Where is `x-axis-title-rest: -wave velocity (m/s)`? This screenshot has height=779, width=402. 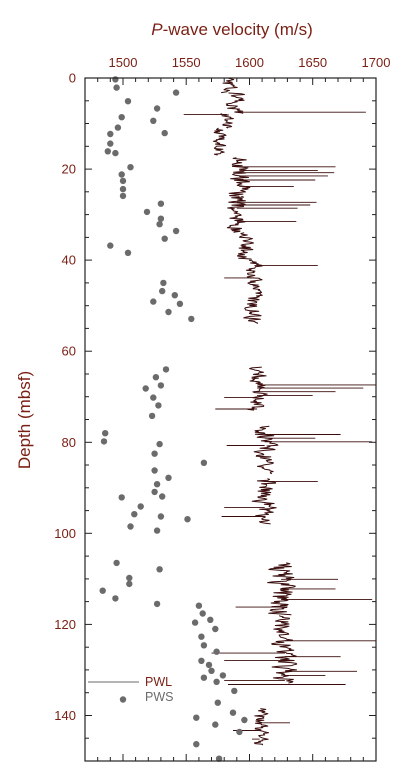 x-axis-title-rest: -wave velocity (m/s) is located at coordinates (238, 29).